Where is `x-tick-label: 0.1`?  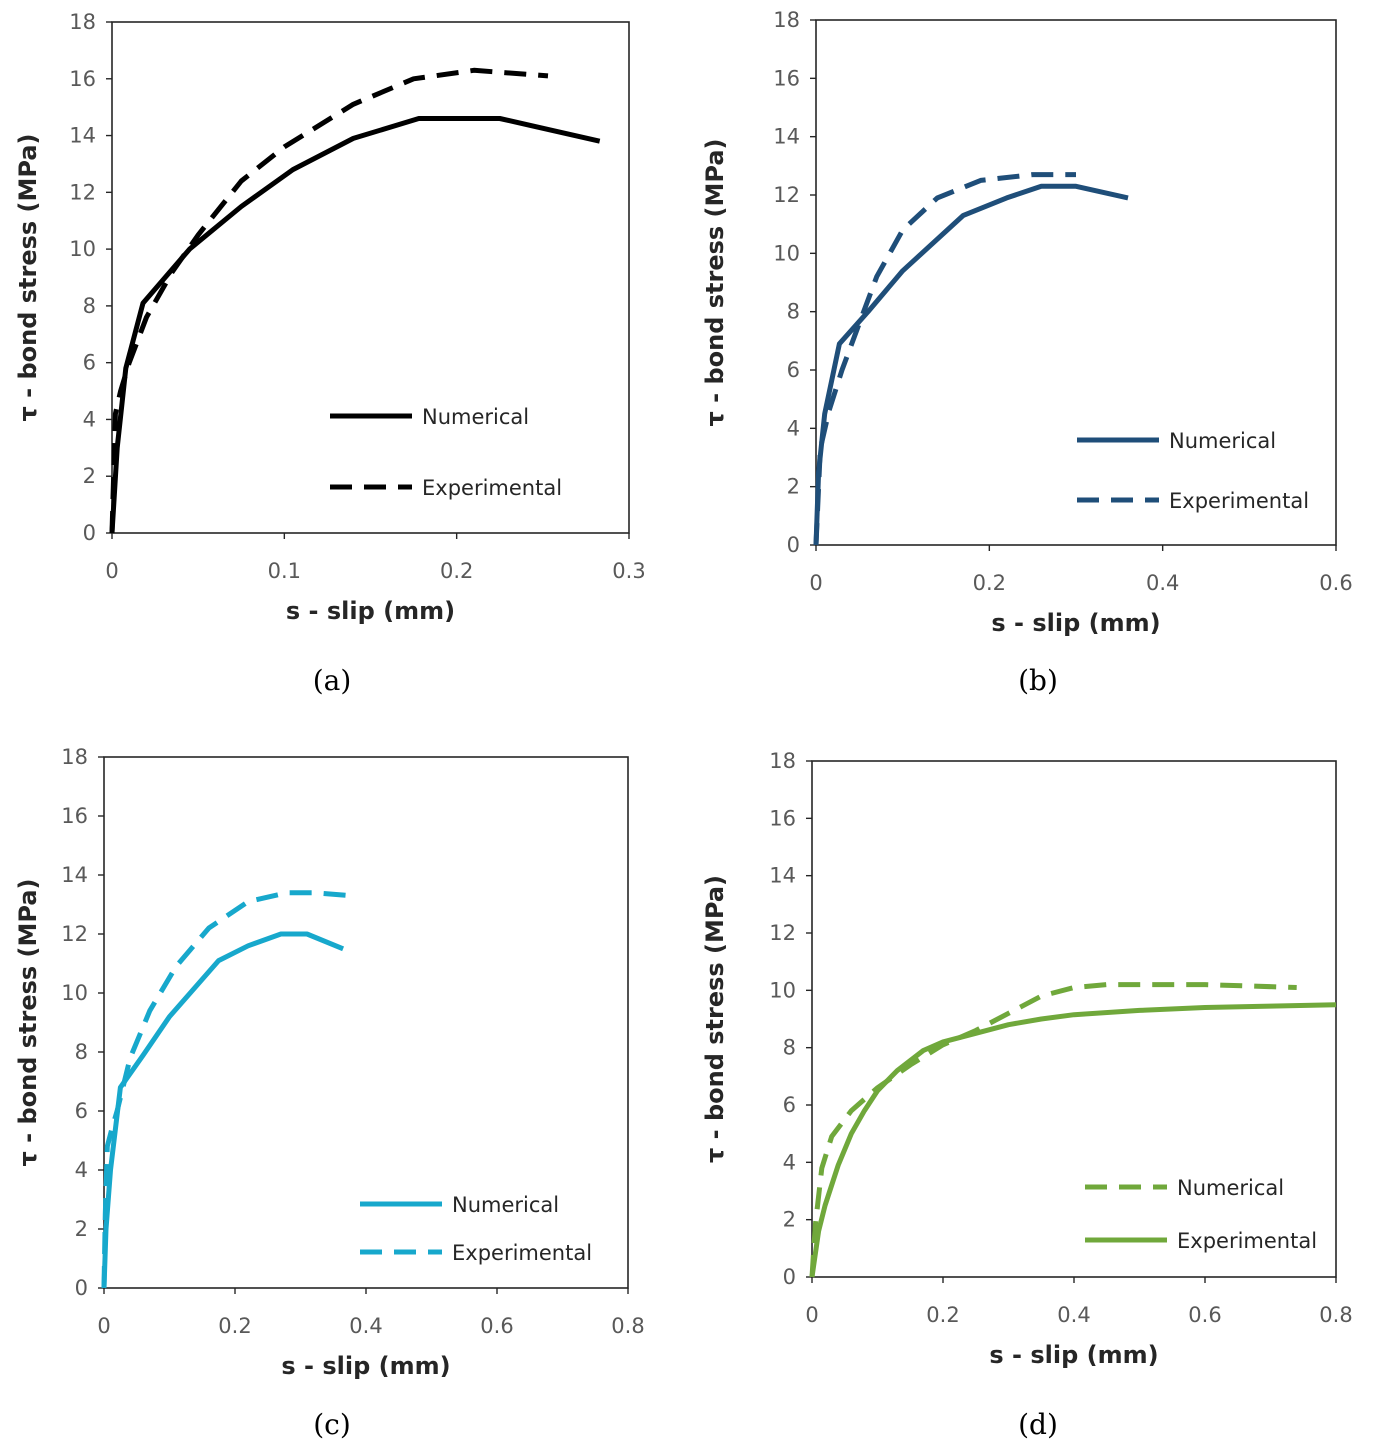 x-tick-label: 0.1 is located at coordinates (284, 571).